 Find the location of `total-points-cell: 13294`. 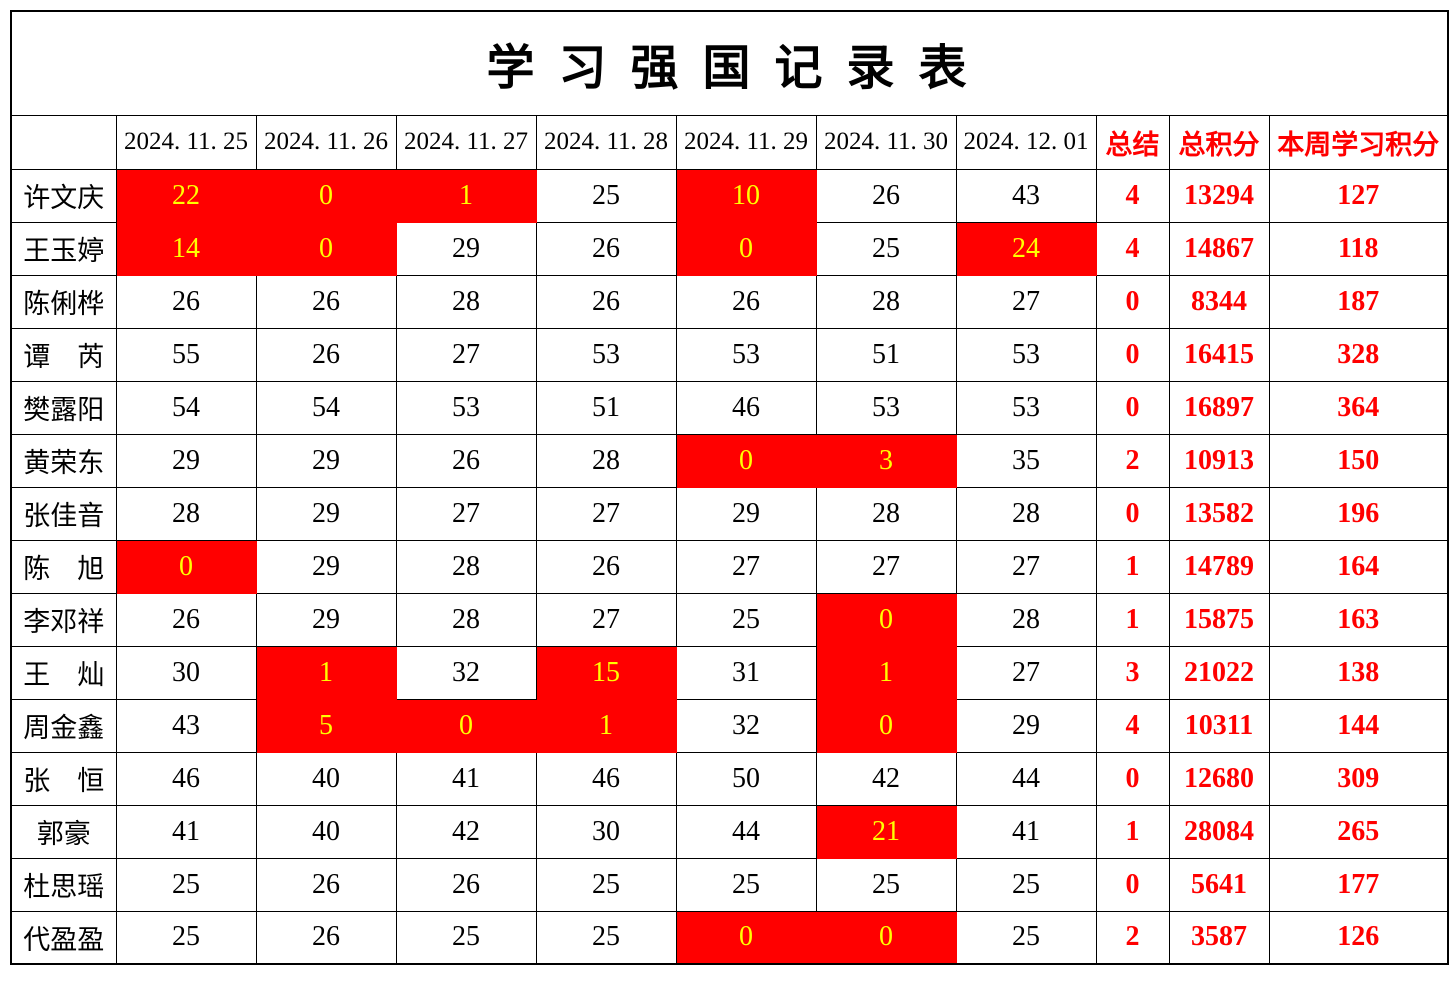

total-points-cell: 13294 is located at coordinates (1219, 195).